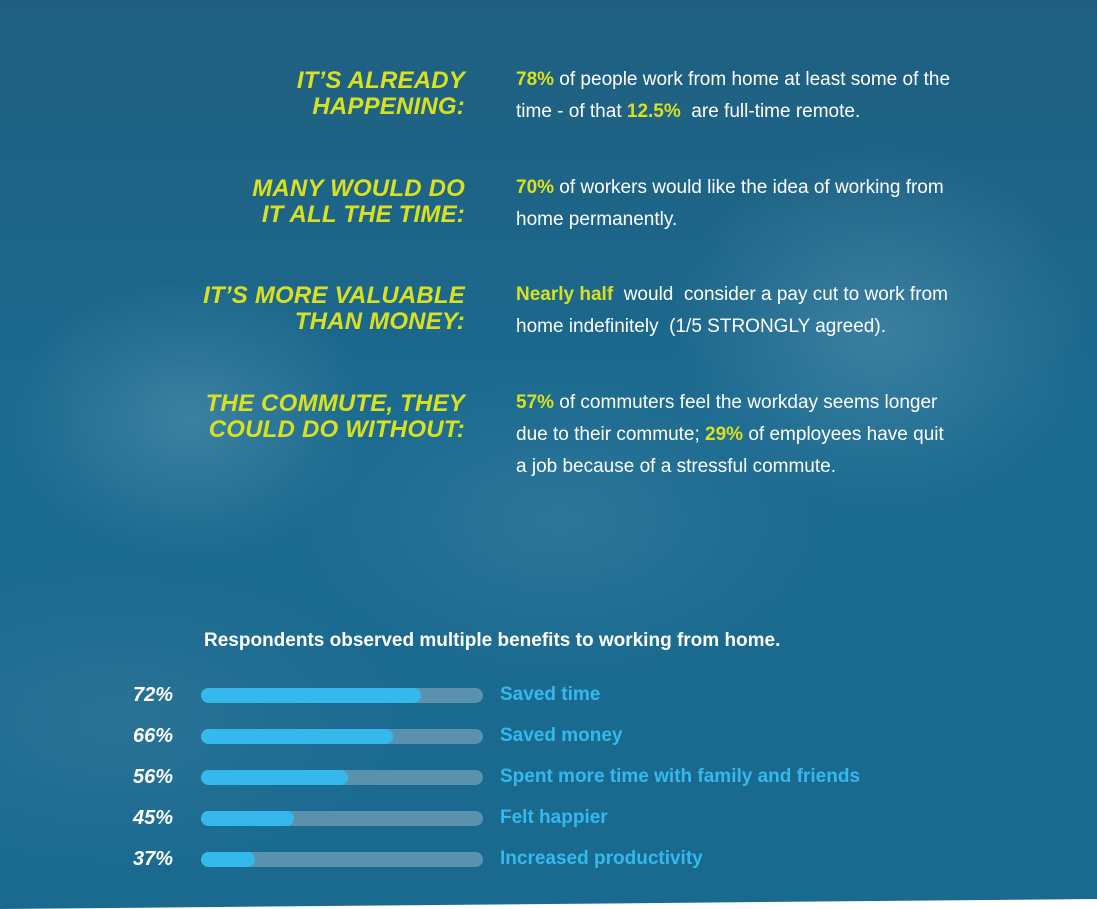 This screenshot has width=1097, height=909. I want to click on stat-heading: IT’S ALREADY HAPPENING:, so click(315, 94).